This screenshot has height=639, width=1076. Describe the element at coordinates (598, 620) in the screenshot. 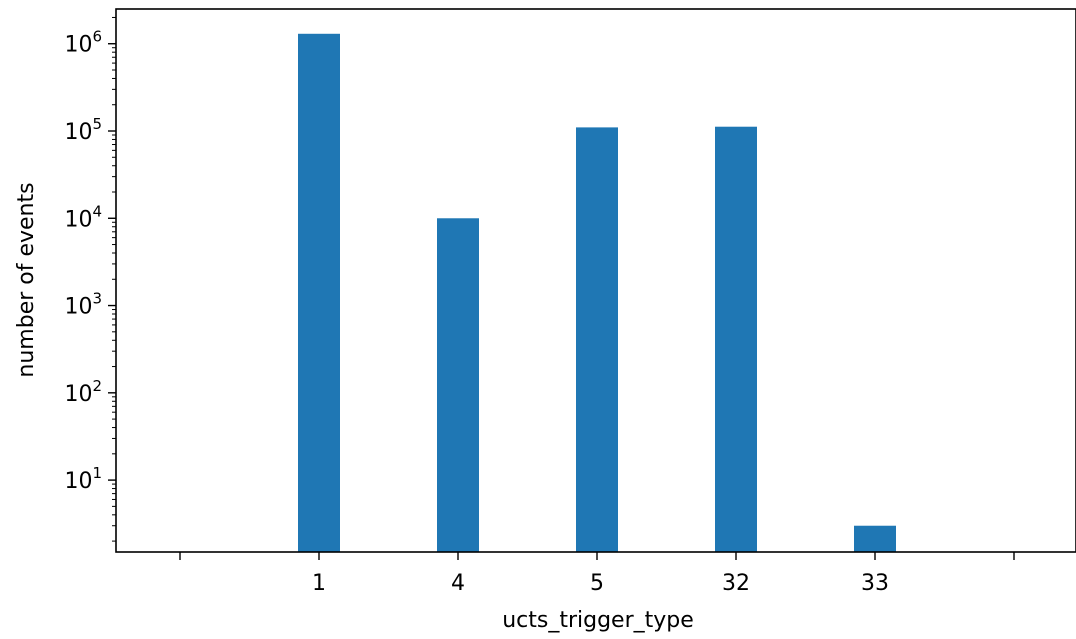

I see `x-axis-label: ucts_trigger_type` at that location.